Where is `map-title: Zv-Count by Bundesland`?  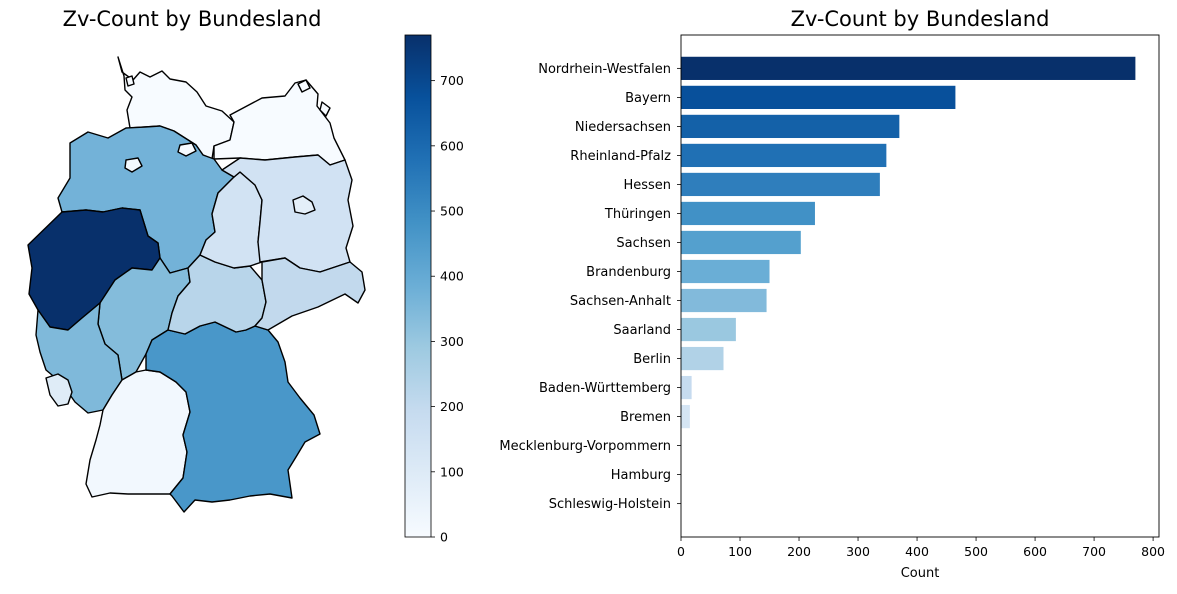 map-title: Zv-Count by Bundesland is located at coordinates (192, 19).